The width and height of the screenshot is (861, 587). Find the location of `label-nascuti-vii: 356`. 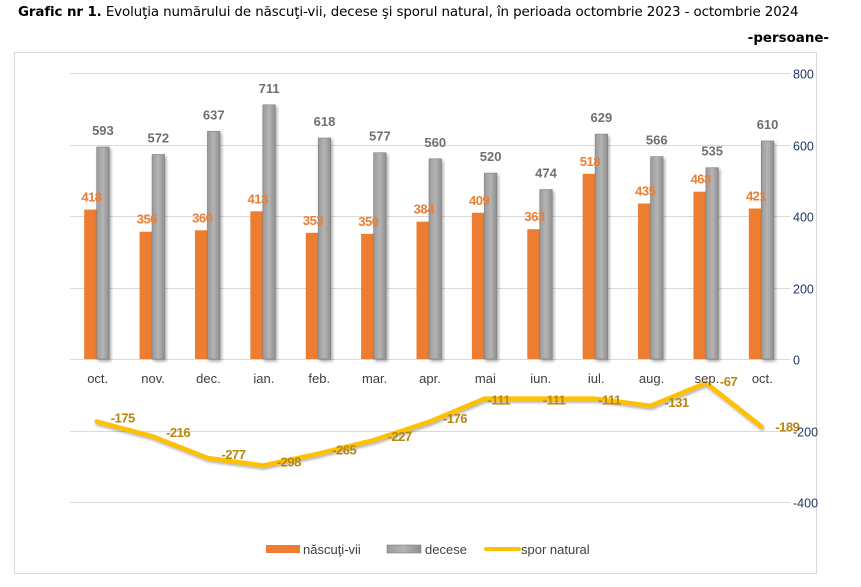

label-nascuti-vii: 356 is located at coordinates (147, 219).